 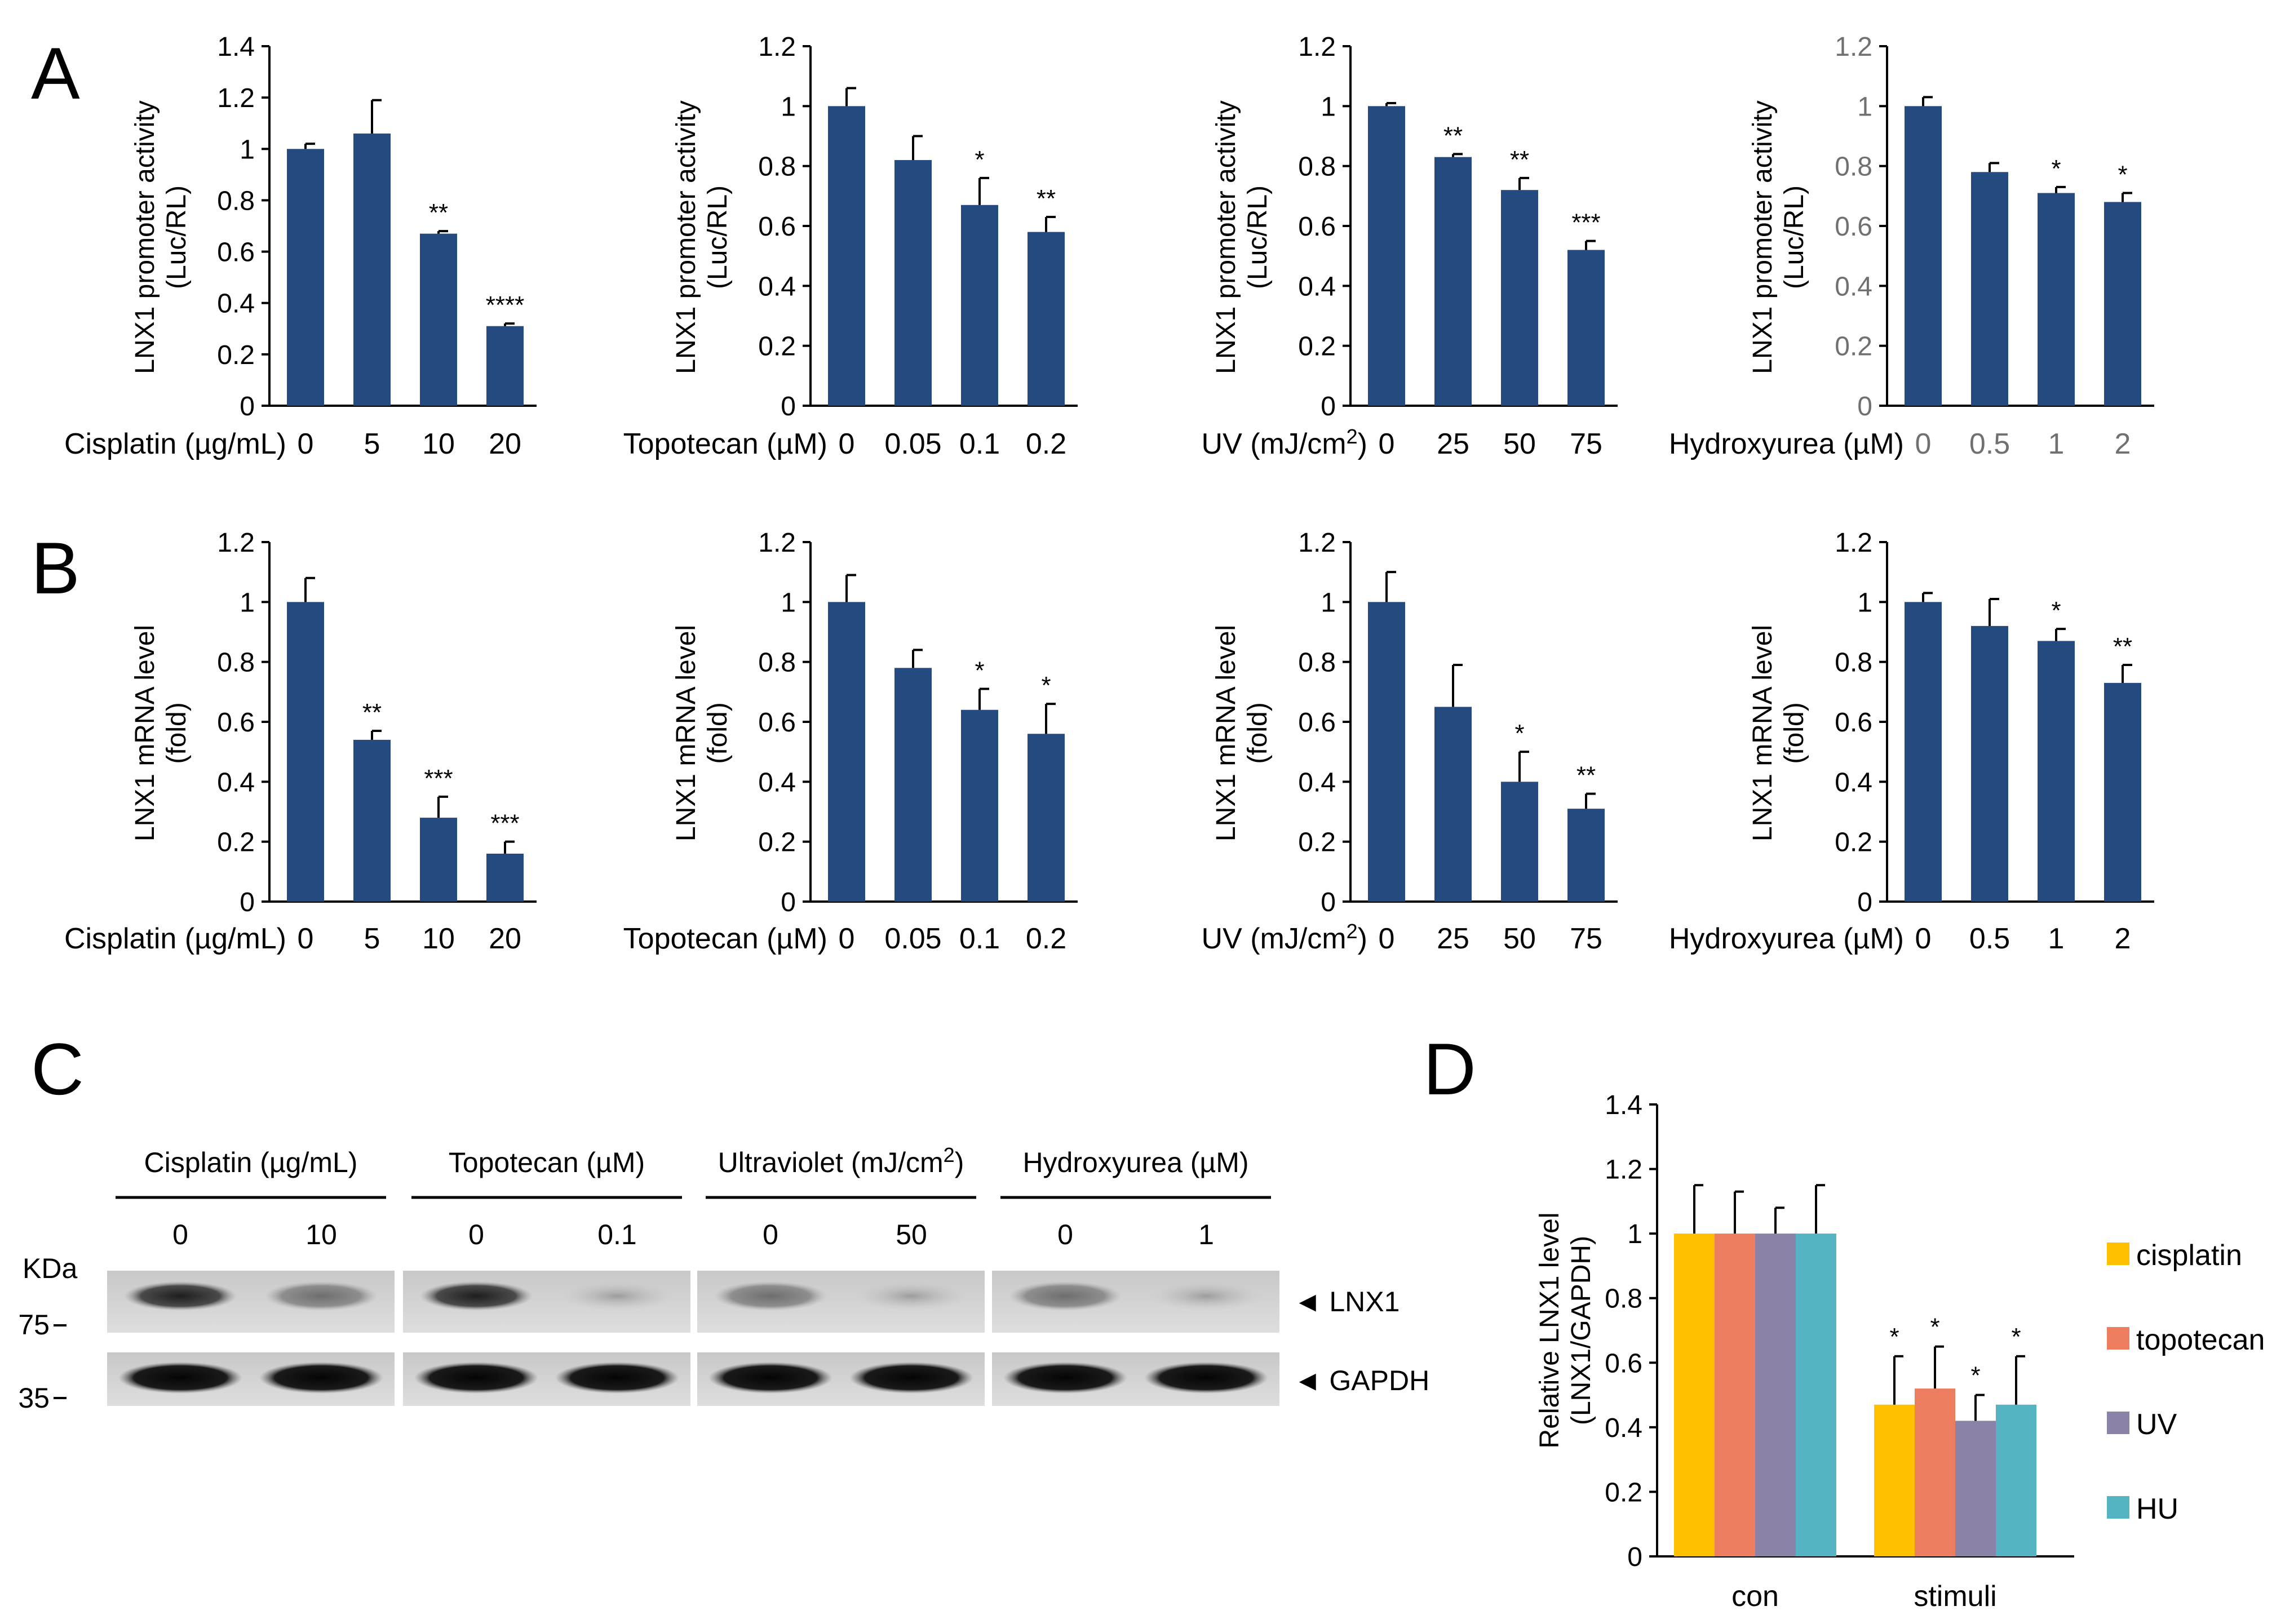 What do you see at coordinates (841, 1274) in the screenshot?
I see `blot-group-3: Ultraviolet (mJ/cm2) 0 50` at bounding box center [841, 1274].